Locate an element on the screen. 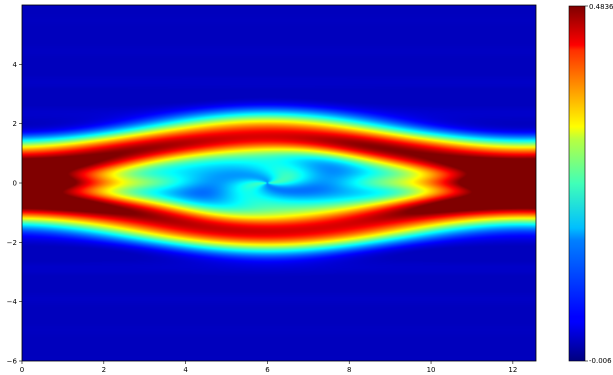  x-axis-ticks: 0 2 4 6 8 10 12 is located at coordinates (268, 367).